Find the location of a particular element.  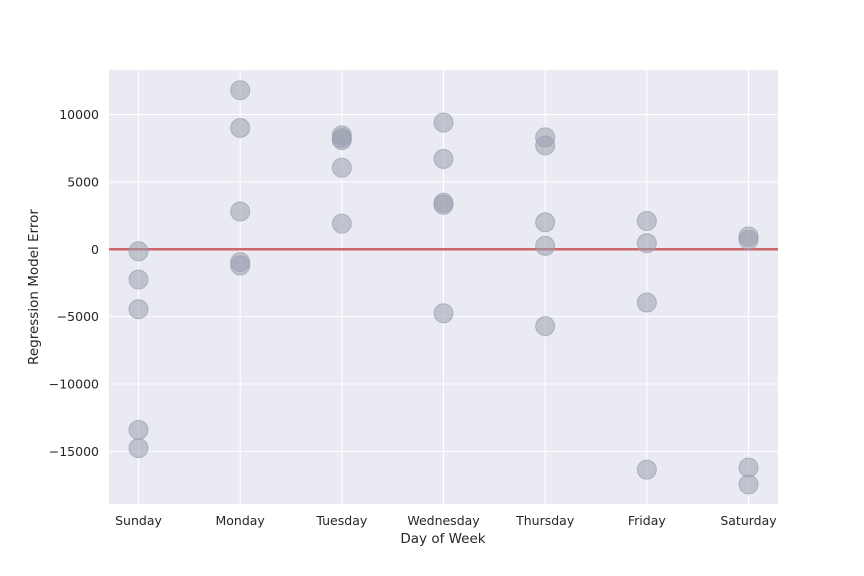

y-tick-labels: −15000 −10000 −5000 0 5000 10000 is located at coordinates (74, 283).